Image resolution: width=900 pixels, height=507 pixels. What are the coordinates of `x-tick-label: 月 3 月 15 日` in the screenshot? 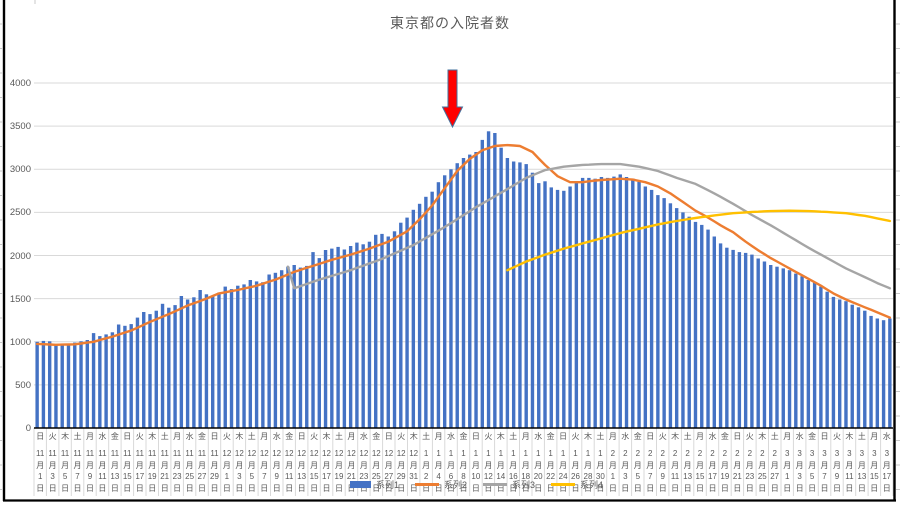 It's located at (874, 462).